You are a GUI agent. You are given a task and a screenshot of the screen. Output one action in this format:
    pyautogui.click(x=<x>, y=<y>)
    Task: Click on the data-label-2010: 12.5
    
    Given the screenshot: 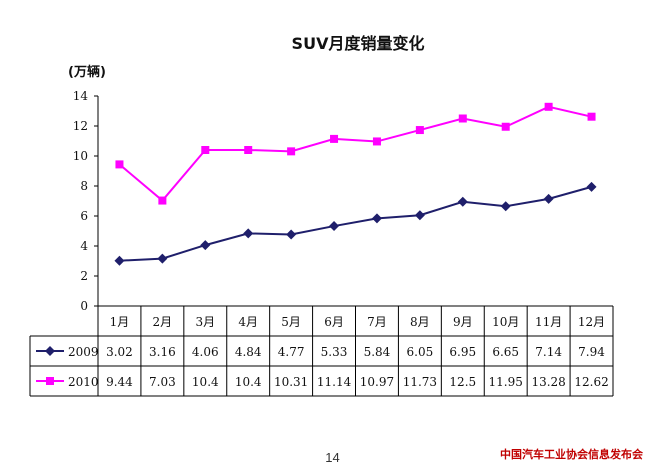 What is the action you would take?
    pyautogui.click(x=462, y=382)
    